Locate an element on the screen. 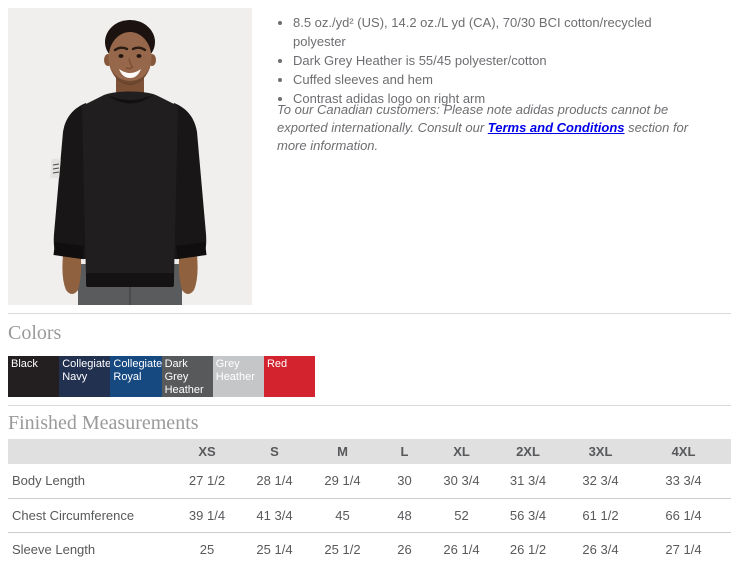  divider-above-measurements is located at coordinates (369, 405).